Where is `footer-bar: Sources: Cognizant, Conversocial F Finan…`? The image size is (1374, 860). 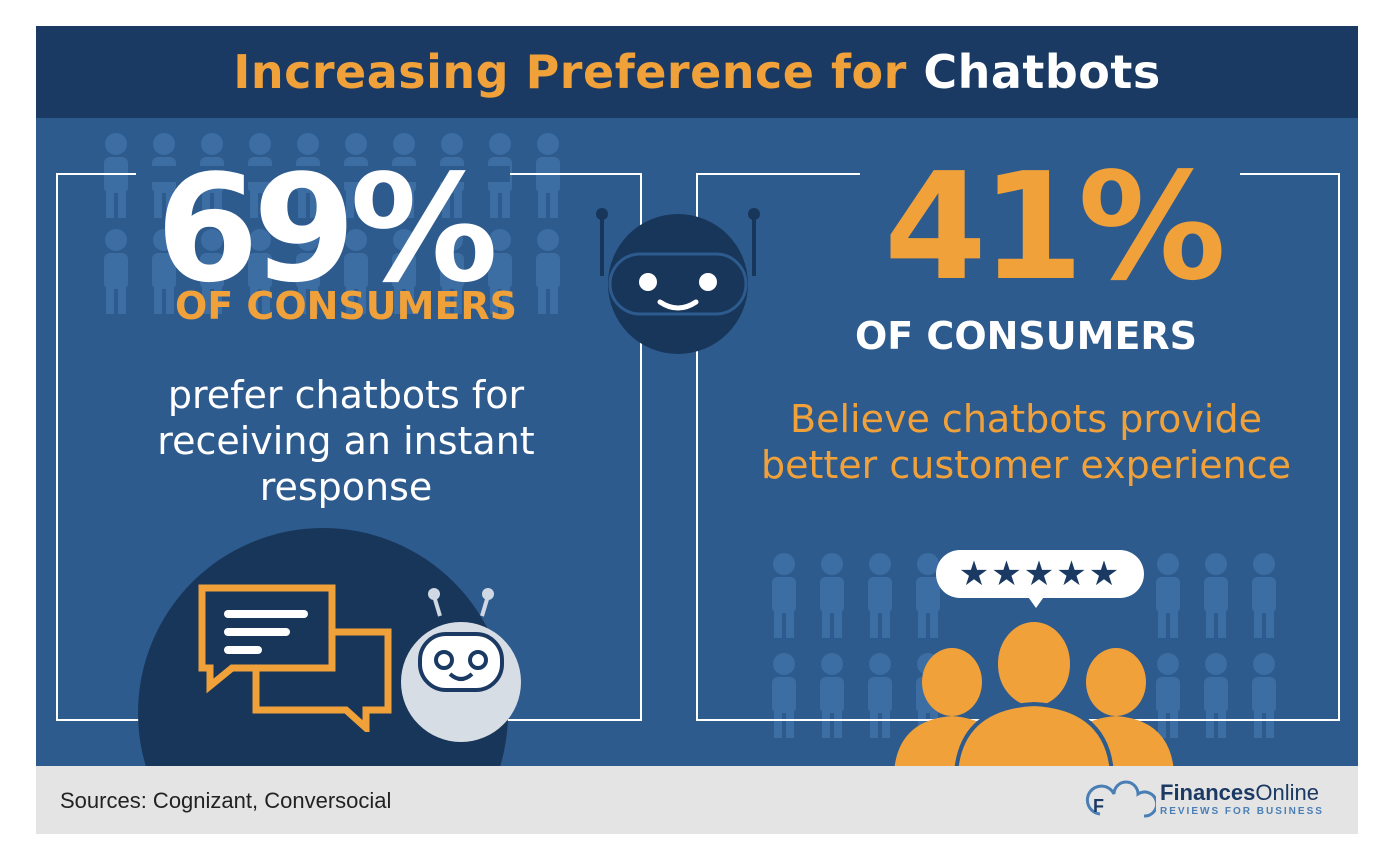
footer-bar: Sources: Cognizant, Conversocial F Finan… is located at coordinates (697, 800).